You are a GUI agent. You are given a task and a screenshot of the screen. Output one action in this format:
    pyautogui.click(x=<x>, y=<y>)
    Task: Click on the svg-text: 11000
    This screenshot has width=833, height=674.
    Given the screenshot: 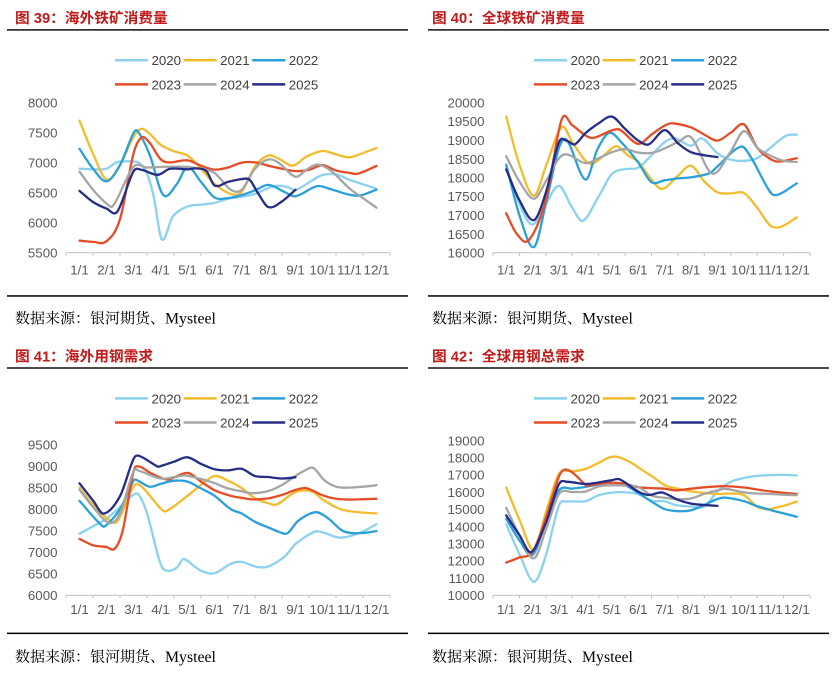 What is the action you would take?
    pyautogui.click(x=467, y=578)
    